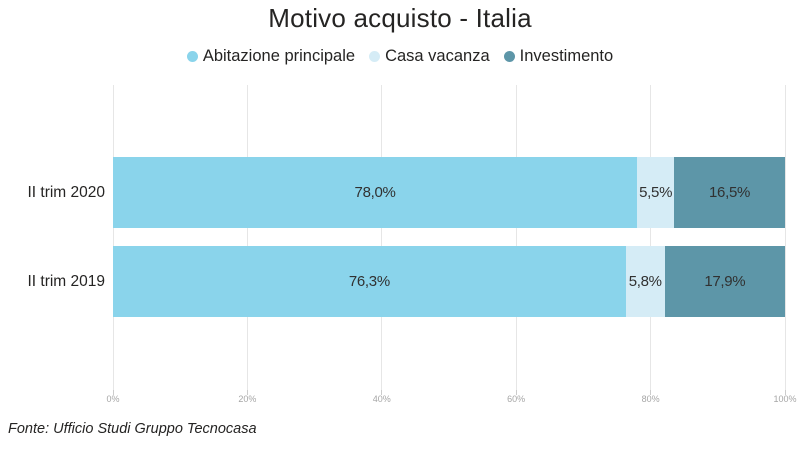 This screenshot has height=450, width=800. Describe the element at coordinates (437, 56) in the screenshot. I see `legend-label: Casa vacanza` at that location.